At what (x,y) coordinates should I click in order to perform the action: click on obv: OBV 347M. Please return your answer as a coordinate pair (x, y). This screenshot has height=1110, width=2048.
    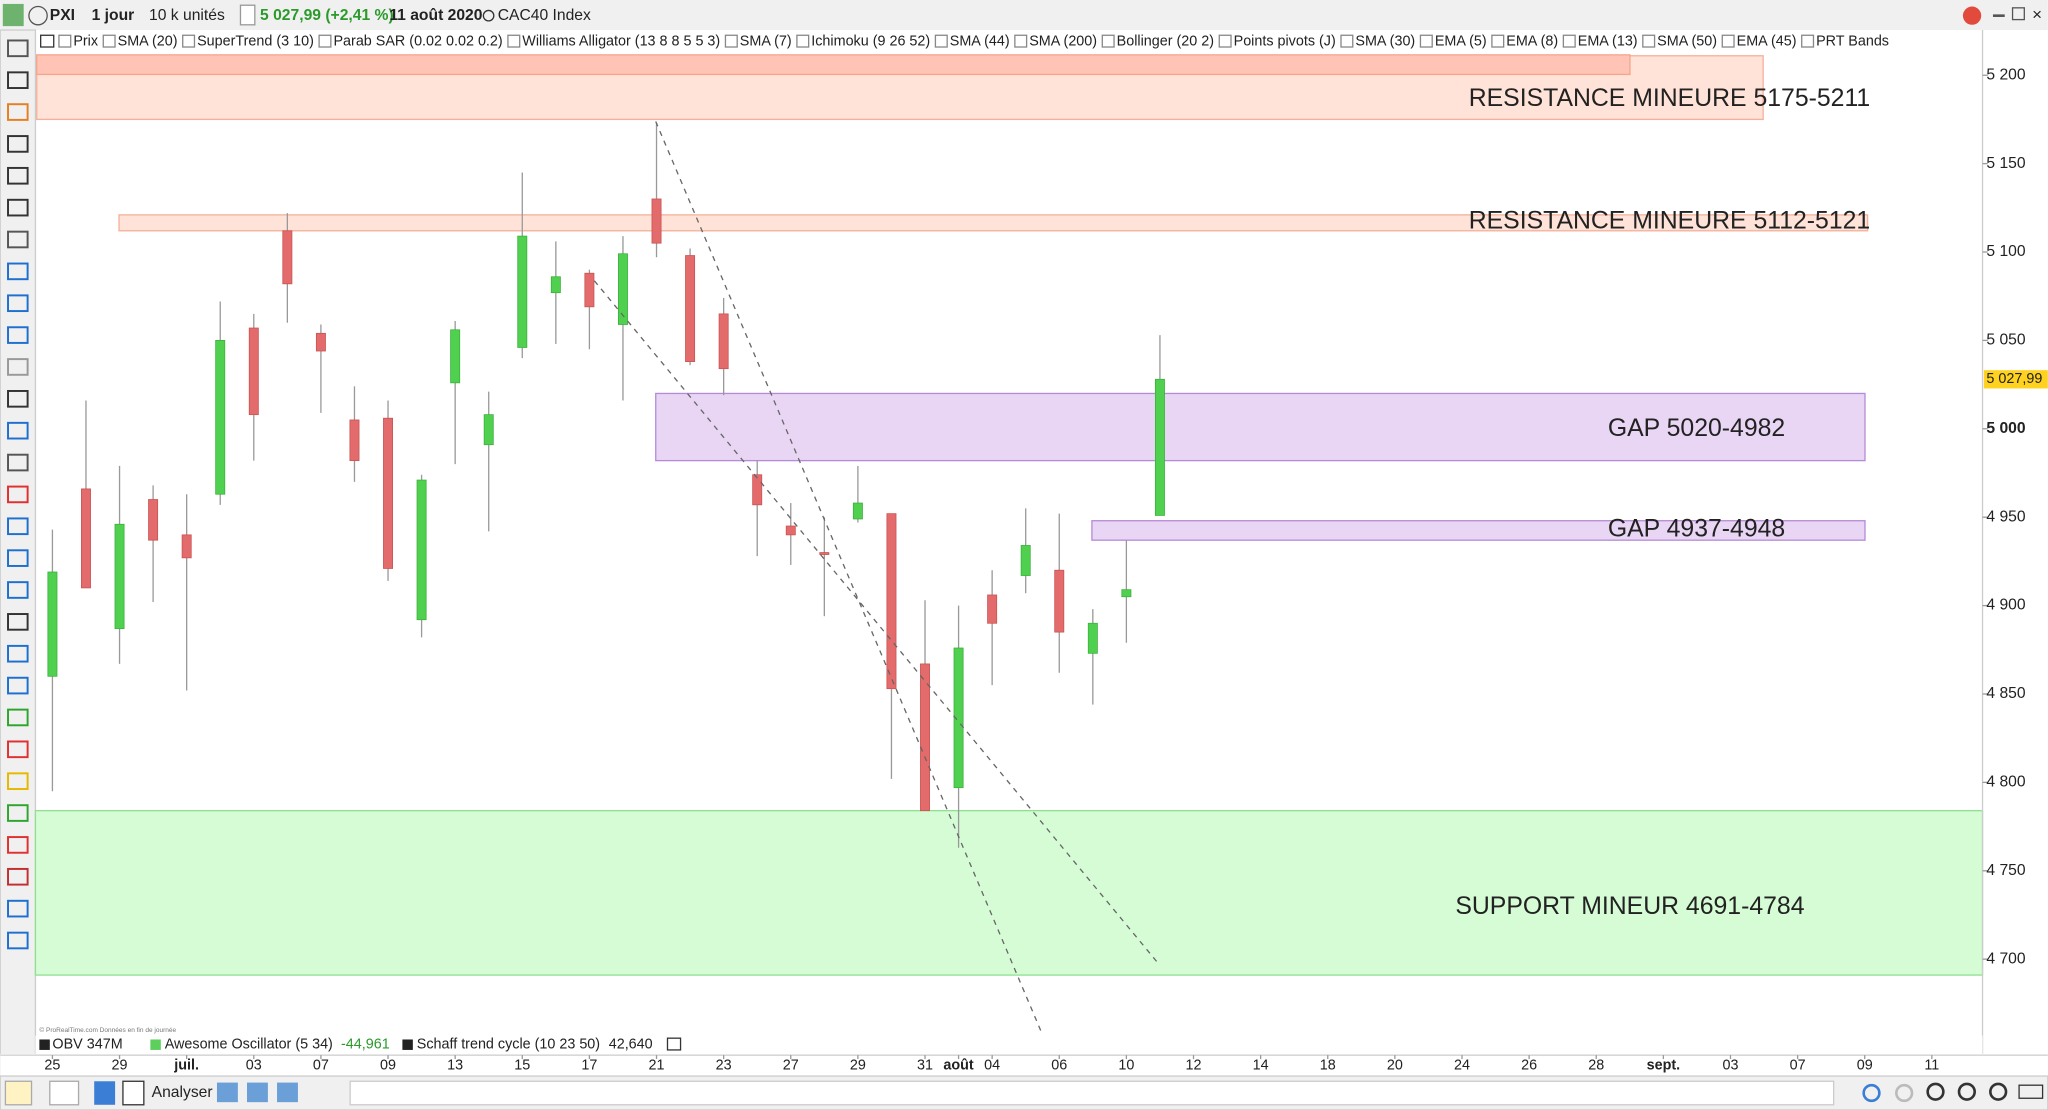
    Looking at the image, I should click on (87, 1045).